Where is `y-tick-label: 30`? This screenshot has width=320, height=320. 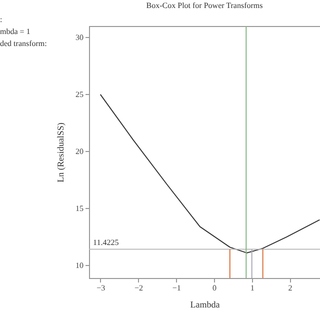
y-tick-label: 30 is located at coordinates (80, 37).